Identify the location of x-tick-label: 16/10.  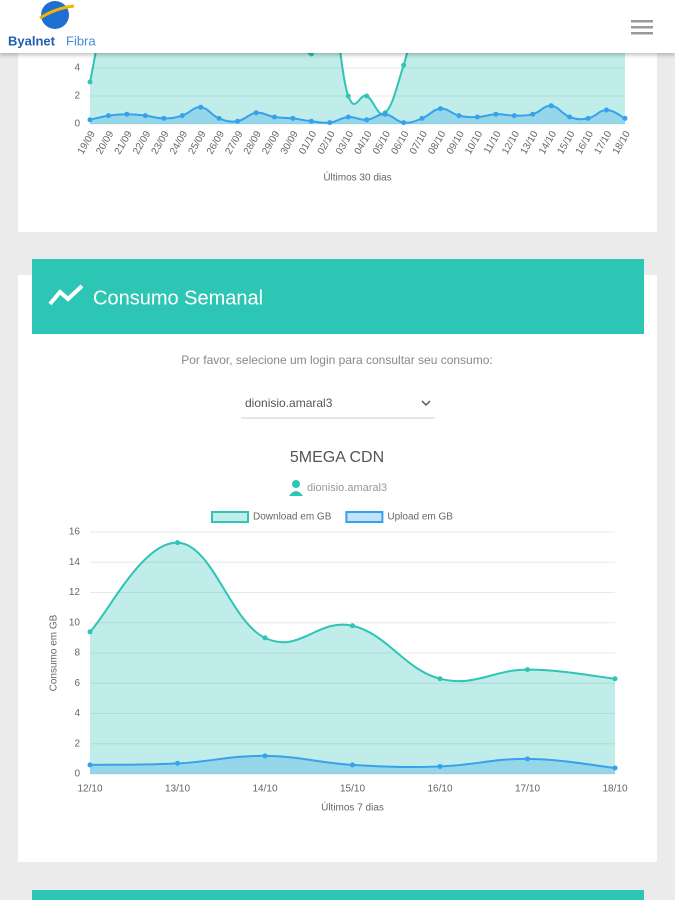
(439, 789).